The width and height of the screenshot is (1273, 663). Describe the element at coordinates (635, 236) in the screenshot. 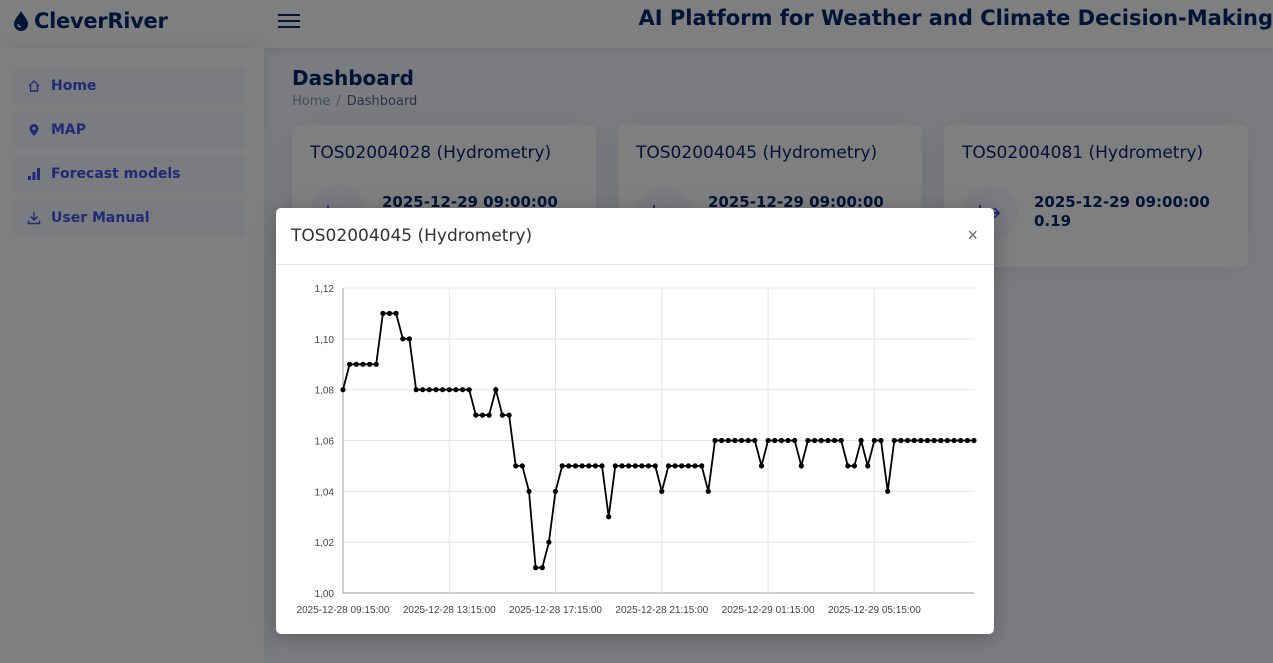

I see `modal-header: TOS02004045 (Hydrometry) ×` at that location.